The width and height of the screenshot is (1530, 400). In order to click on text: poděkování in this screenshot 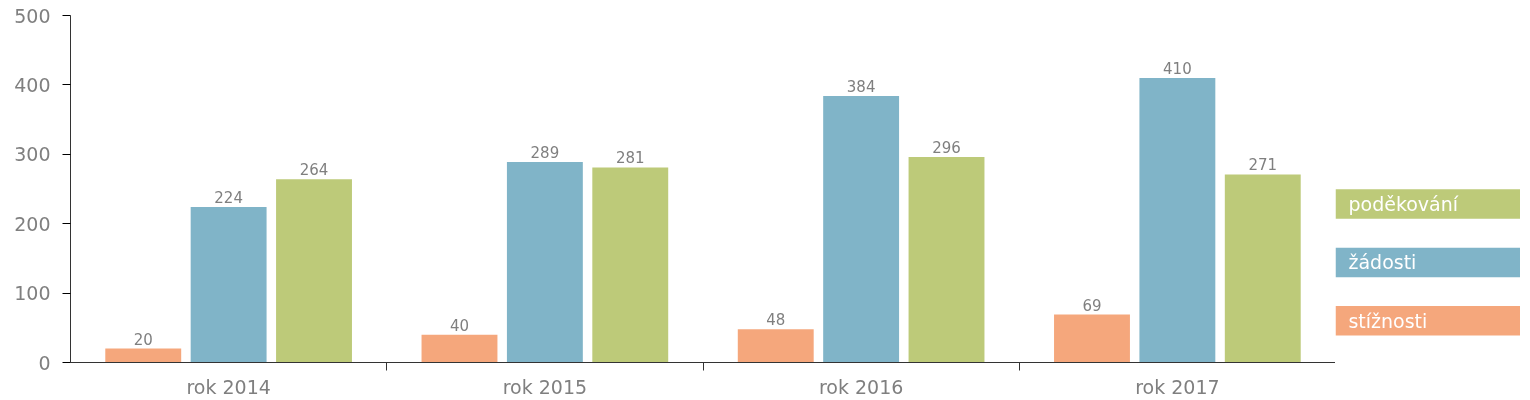, I will do `click(1403, 204)`.